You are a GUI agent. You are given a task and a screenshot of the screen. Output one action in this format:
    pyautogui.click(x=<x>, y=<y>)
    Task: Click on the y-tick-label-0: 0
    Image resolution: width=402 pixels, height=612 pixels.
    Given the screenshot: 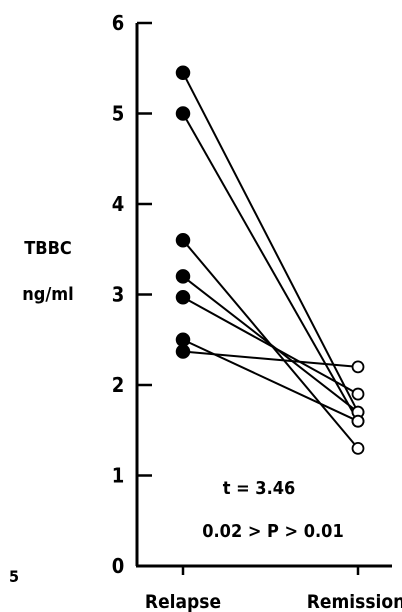 What is the action you would take?
    pyautogui.click(x=118, y=566)
    